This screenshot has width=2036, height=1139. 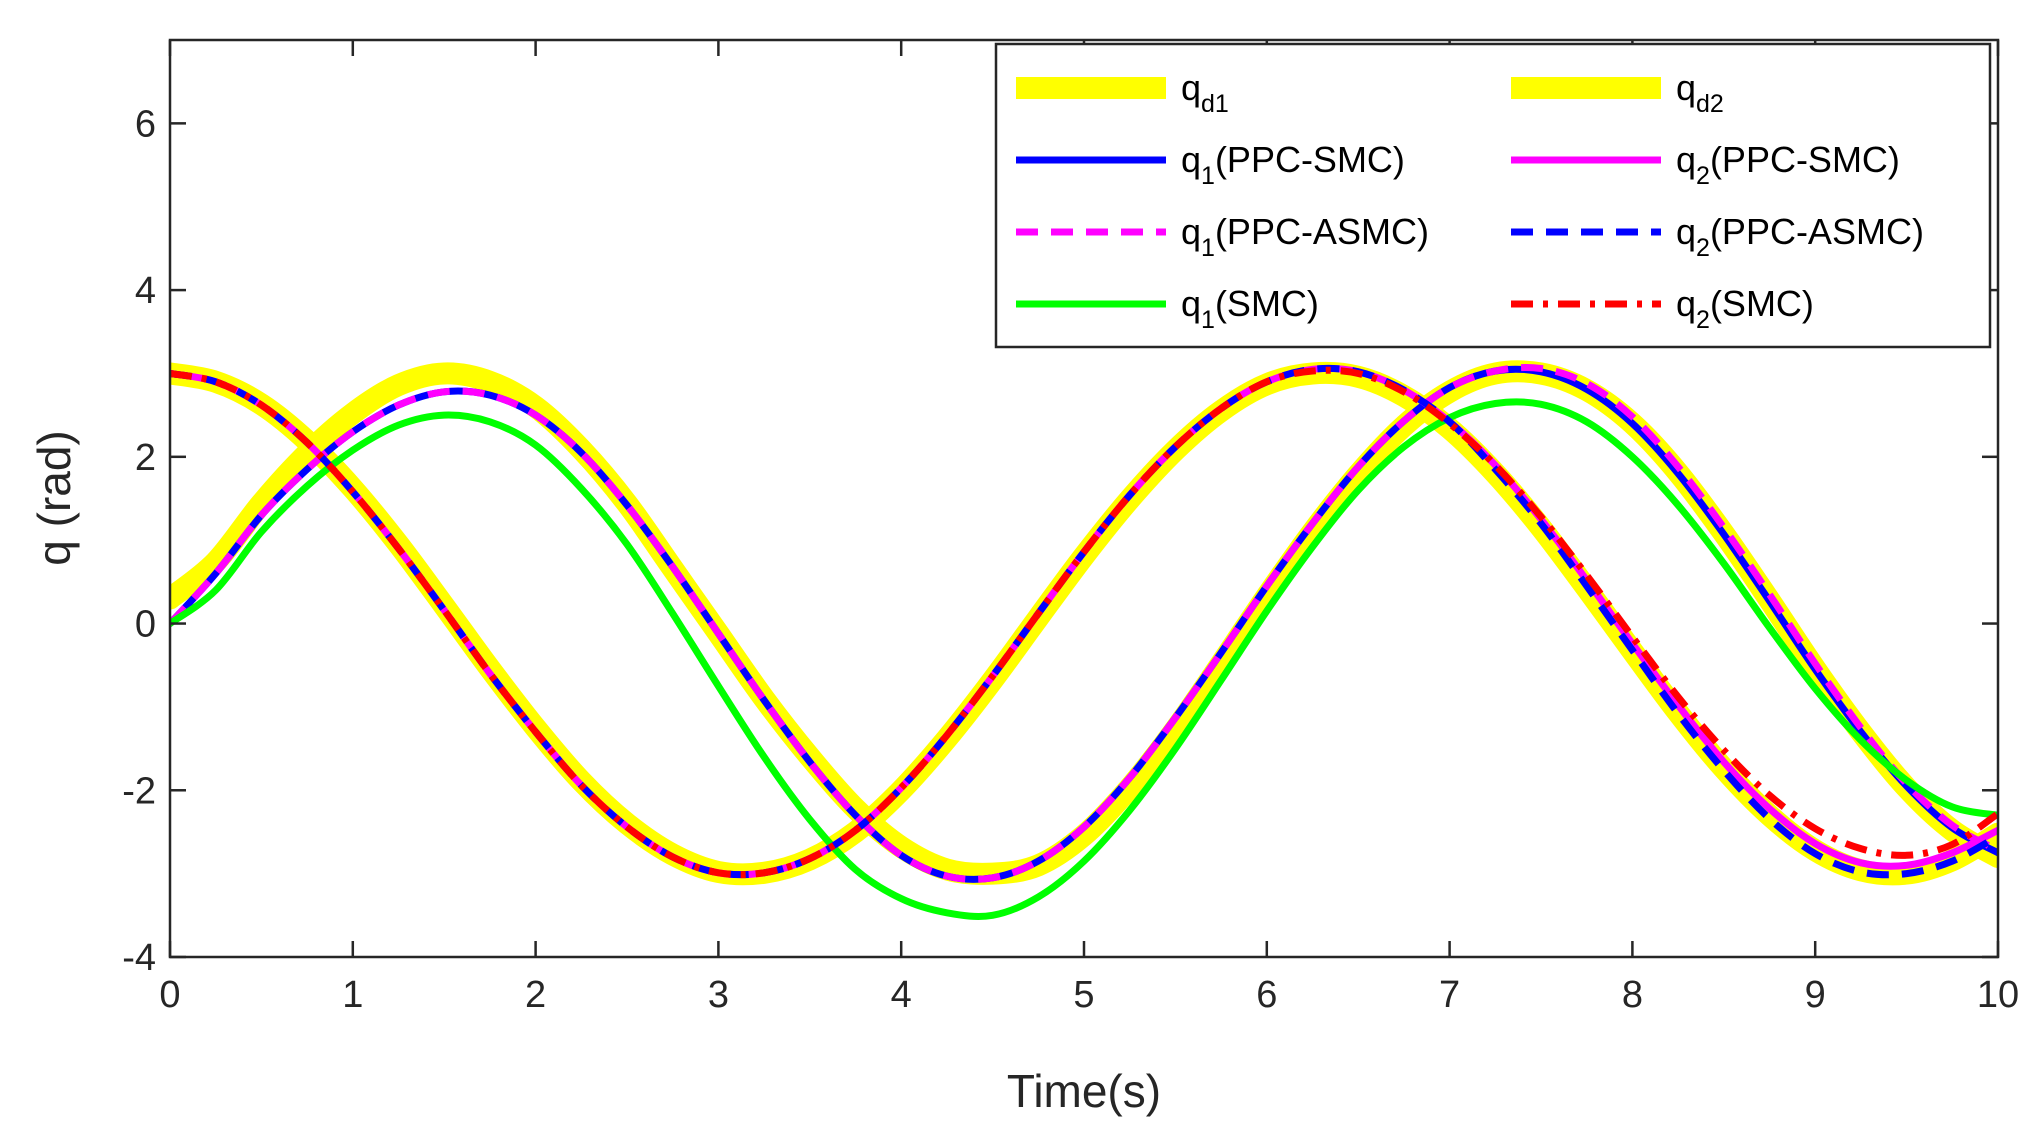 What do you see at coordinates (145, 458) in the screenshot?
I see `y-tick-label: 2` at bounding box center [145, 458].